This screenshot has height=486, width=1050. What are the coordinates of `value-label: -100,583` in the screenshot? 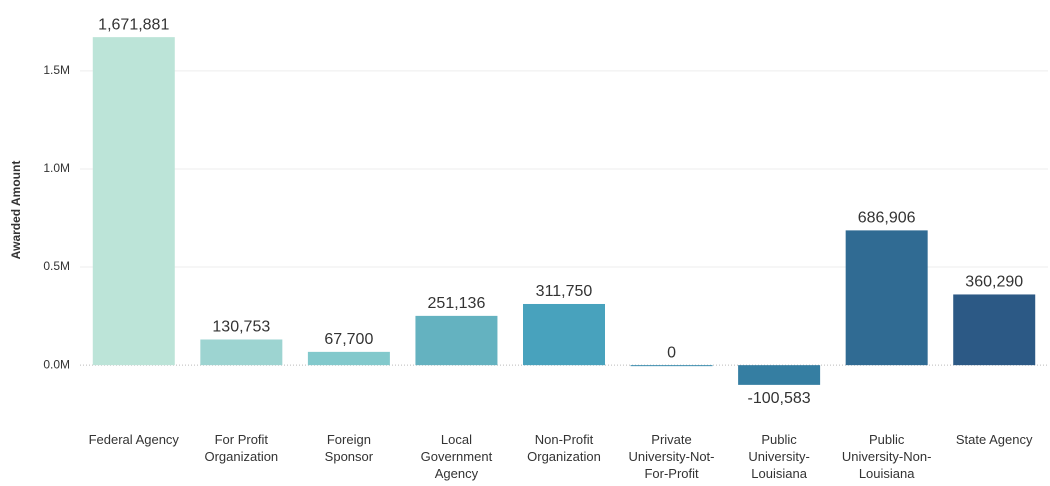 It's located at (779, 398).